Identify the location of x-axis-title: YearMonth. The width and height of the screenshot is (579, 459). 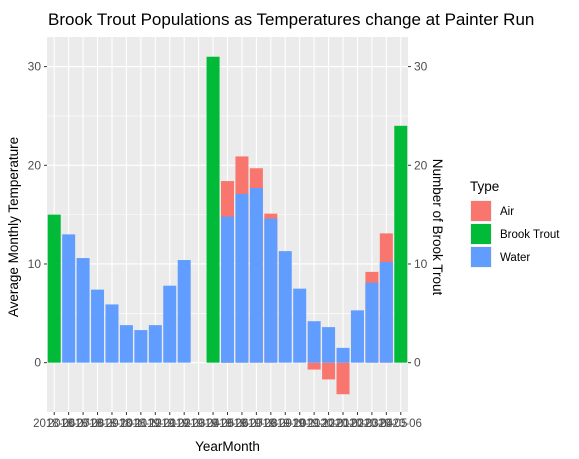
(227, 446).